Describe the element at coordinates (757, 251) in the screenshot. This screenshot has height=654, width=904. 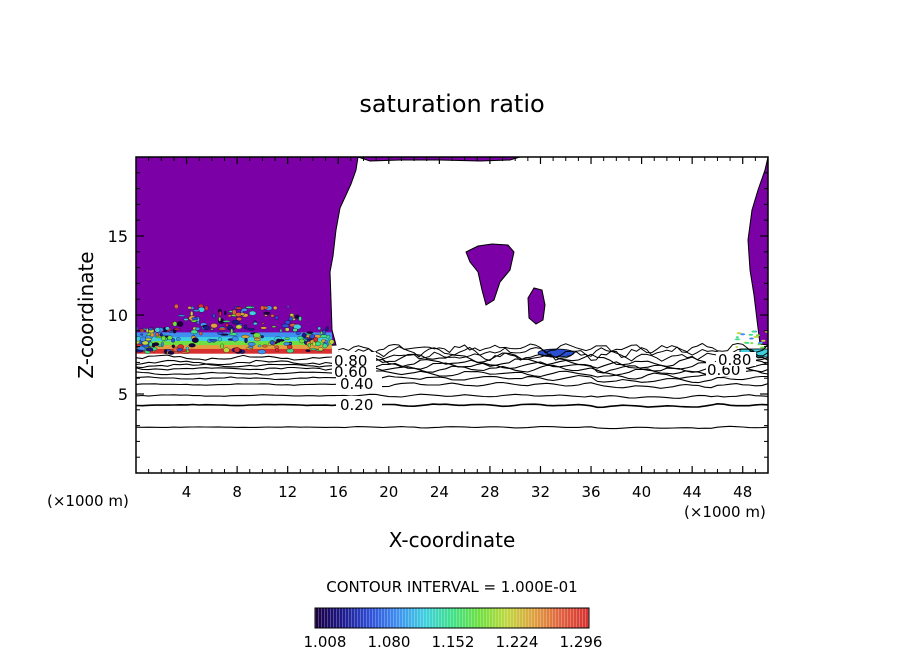
I see `supersaturated-region-right` at that location.